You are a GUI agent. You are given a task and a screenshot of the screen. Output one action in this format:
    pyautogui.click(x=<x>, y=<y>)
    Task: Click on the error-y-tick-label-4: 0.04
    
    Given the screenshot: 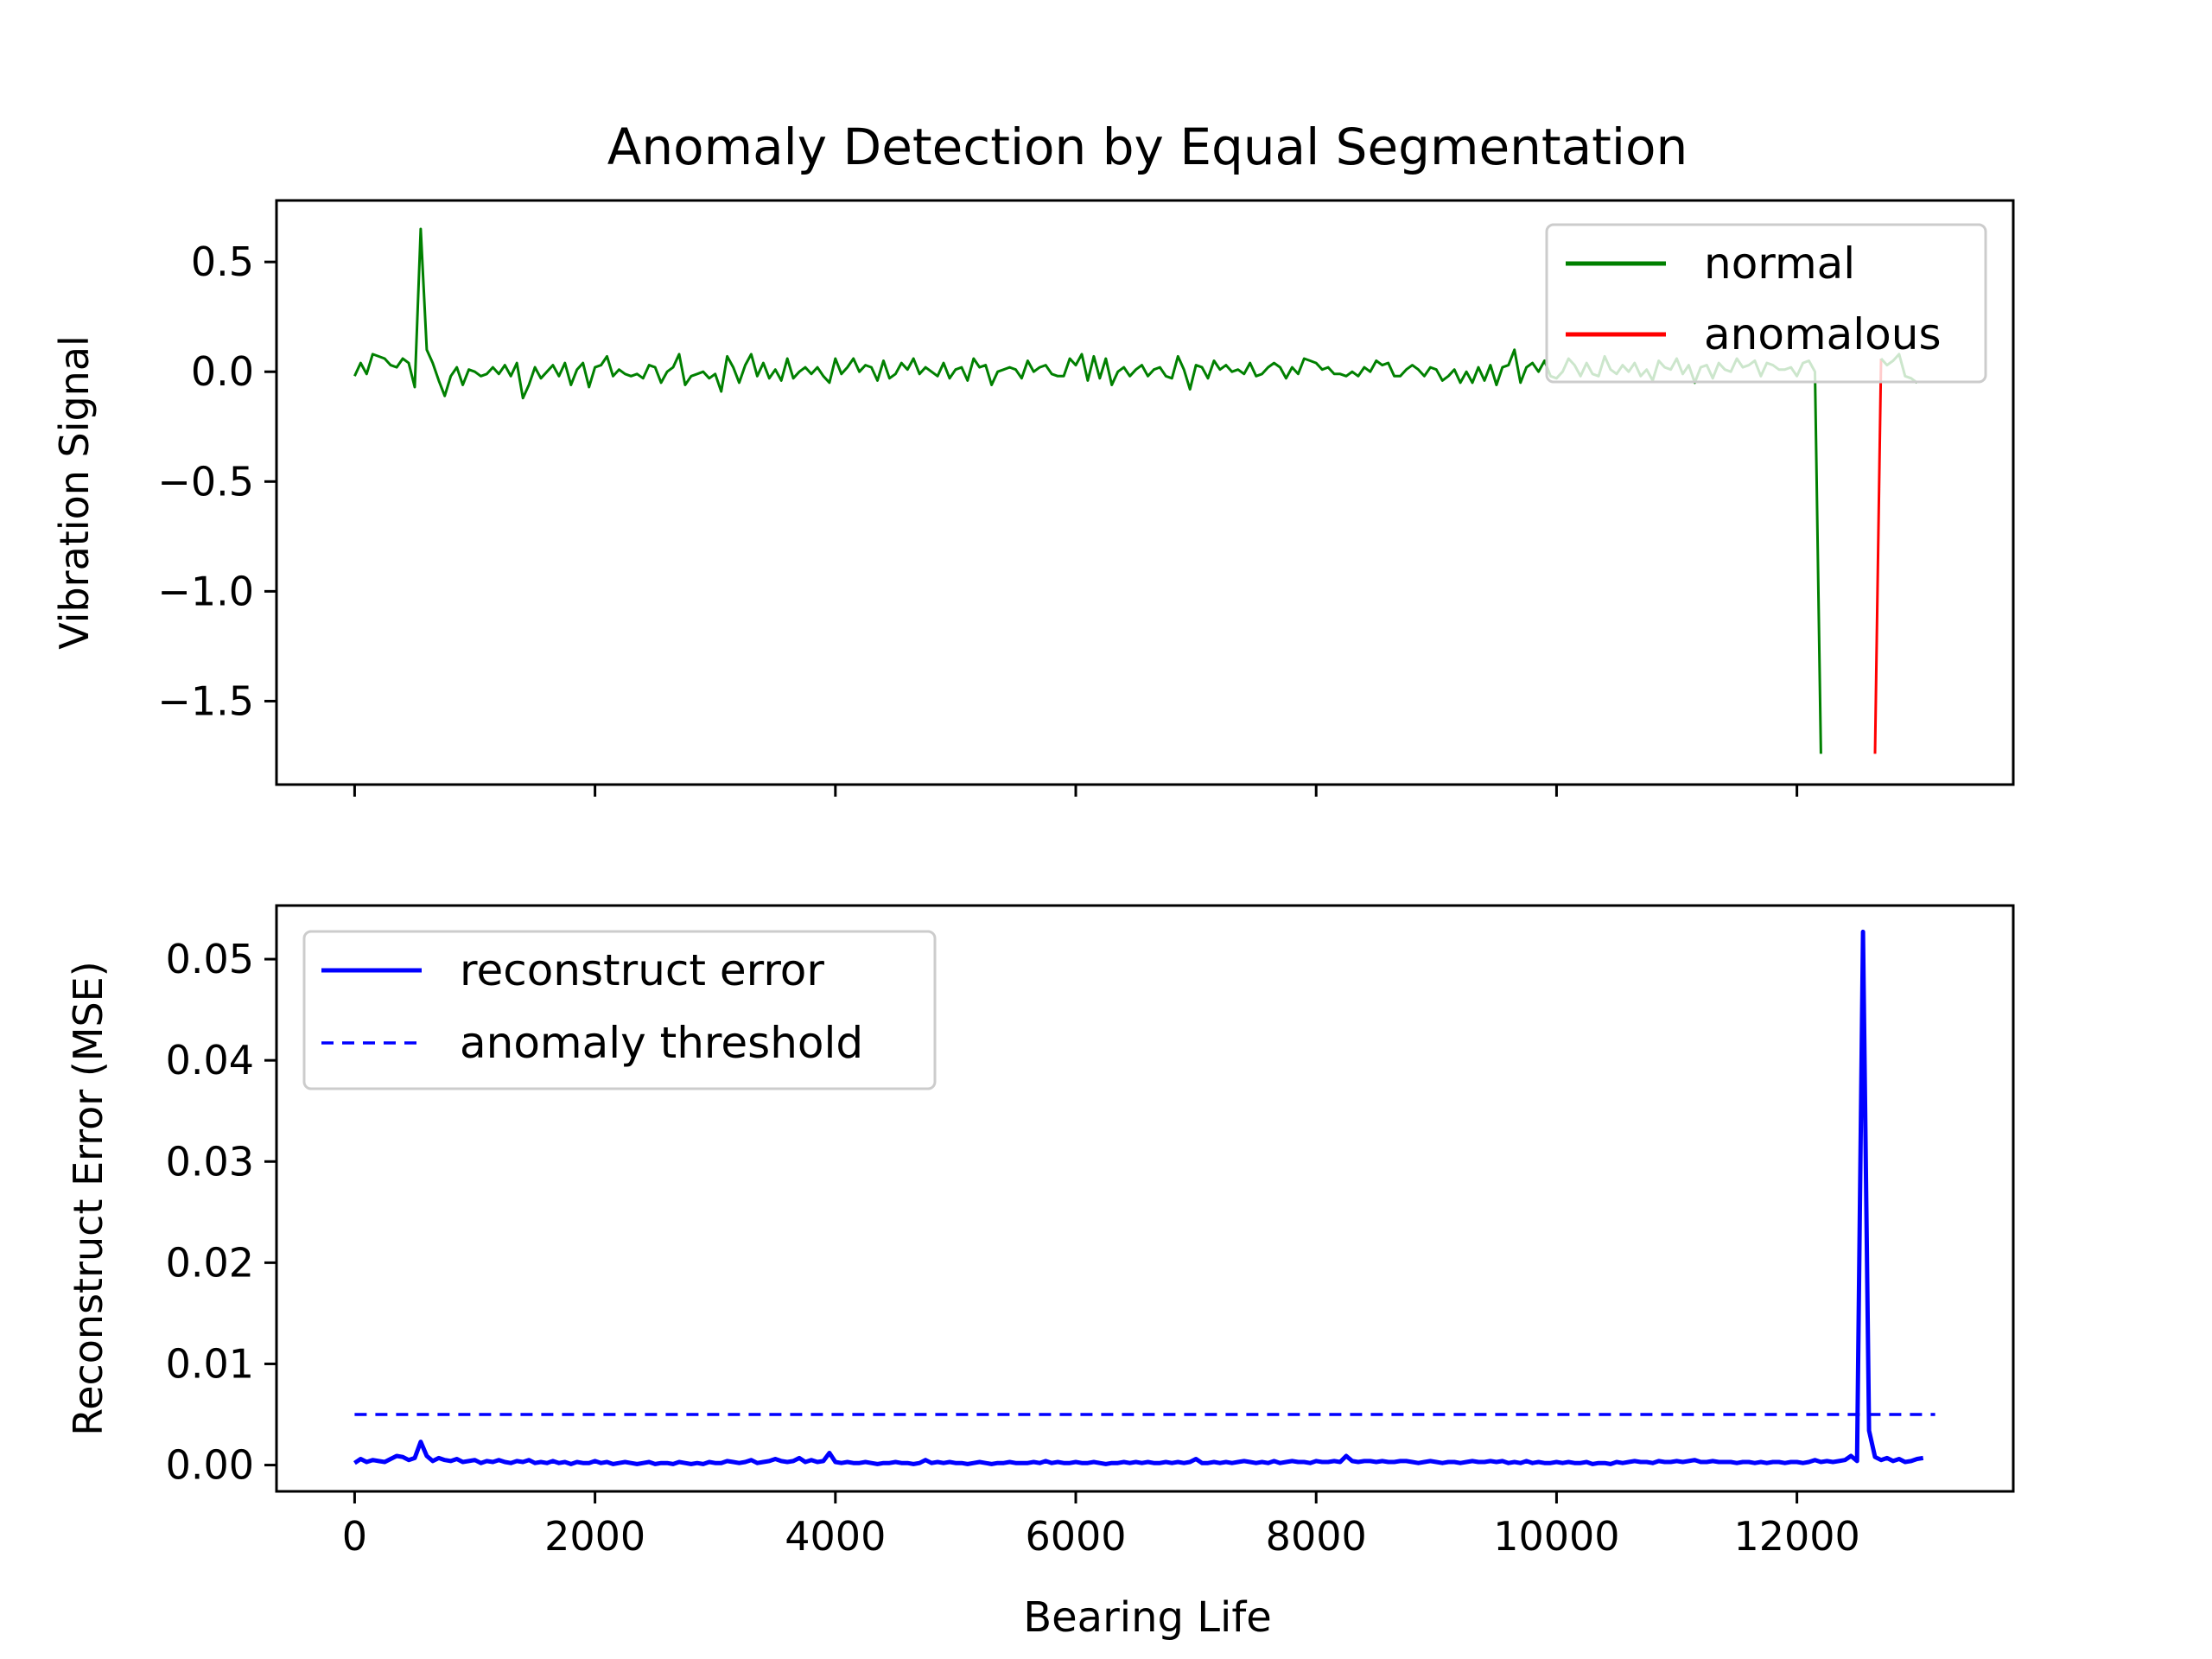 What is the action you would take?
    pyautogui.click(x=210, y=1060)
    